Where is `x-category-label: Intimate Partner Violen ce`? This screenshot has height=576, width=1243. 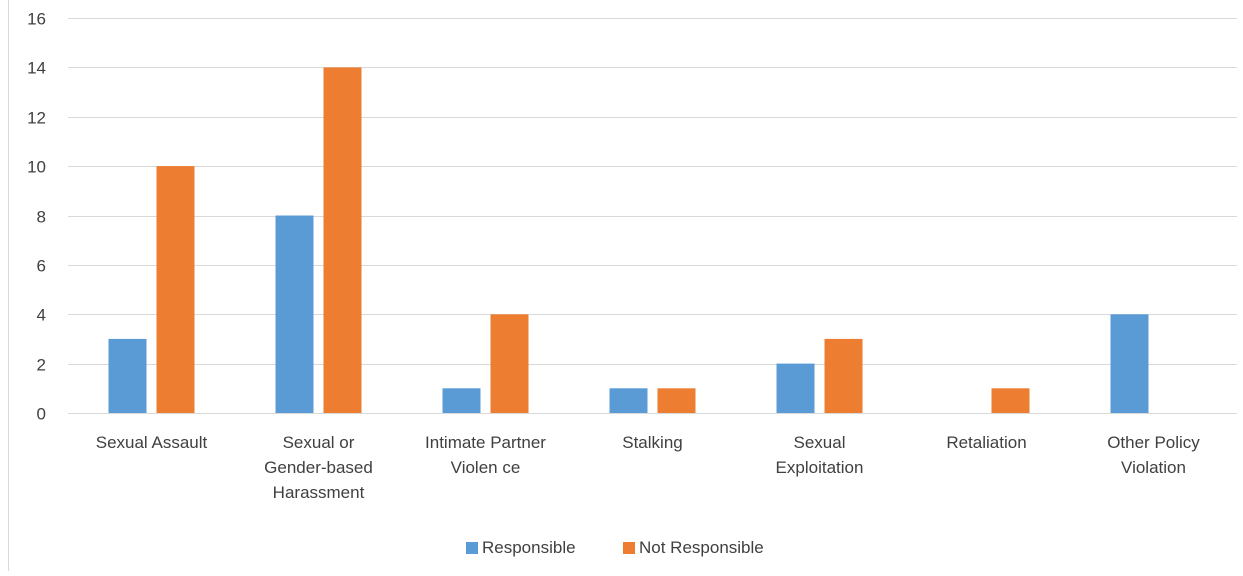 x-category-label: Intimate Partner Violen ce is located at coordinates (485, 455).